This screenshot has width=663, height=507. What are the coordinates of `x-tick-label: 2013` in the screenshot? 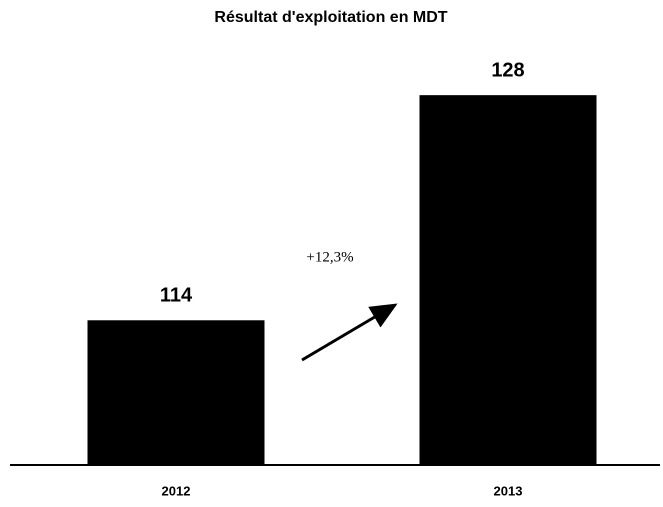 It's located at (508, 490).